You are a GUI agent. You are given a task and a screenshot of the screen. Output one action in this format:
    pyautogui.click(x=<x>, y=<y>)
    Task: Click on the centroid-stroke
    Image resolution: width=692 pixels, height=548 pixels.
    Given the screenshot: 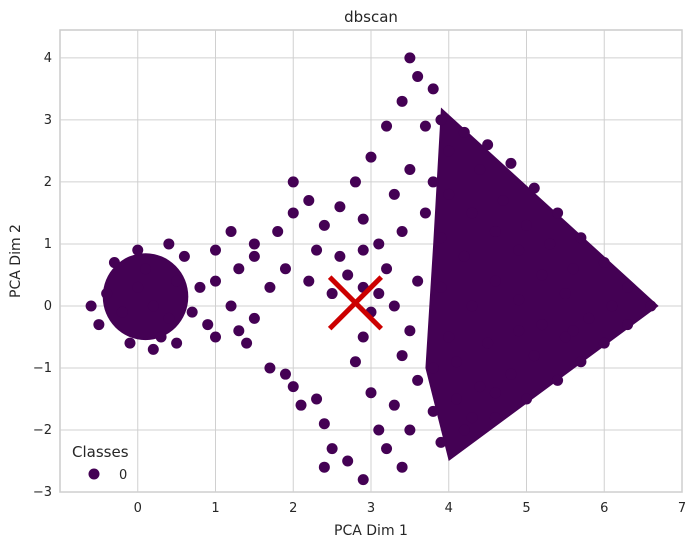 What is the action you would take?
    pyautogui.click(x=355, y=303)
    